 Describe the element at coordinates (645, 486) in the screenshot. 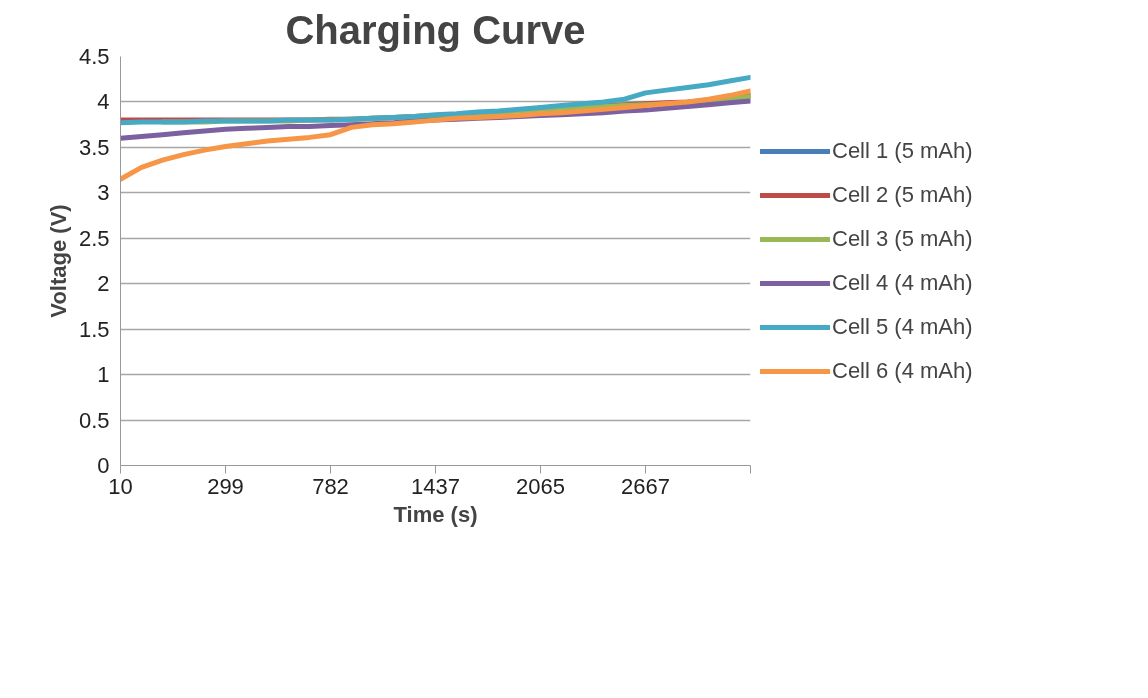

I see `x-tick-label: 2667` at that location.